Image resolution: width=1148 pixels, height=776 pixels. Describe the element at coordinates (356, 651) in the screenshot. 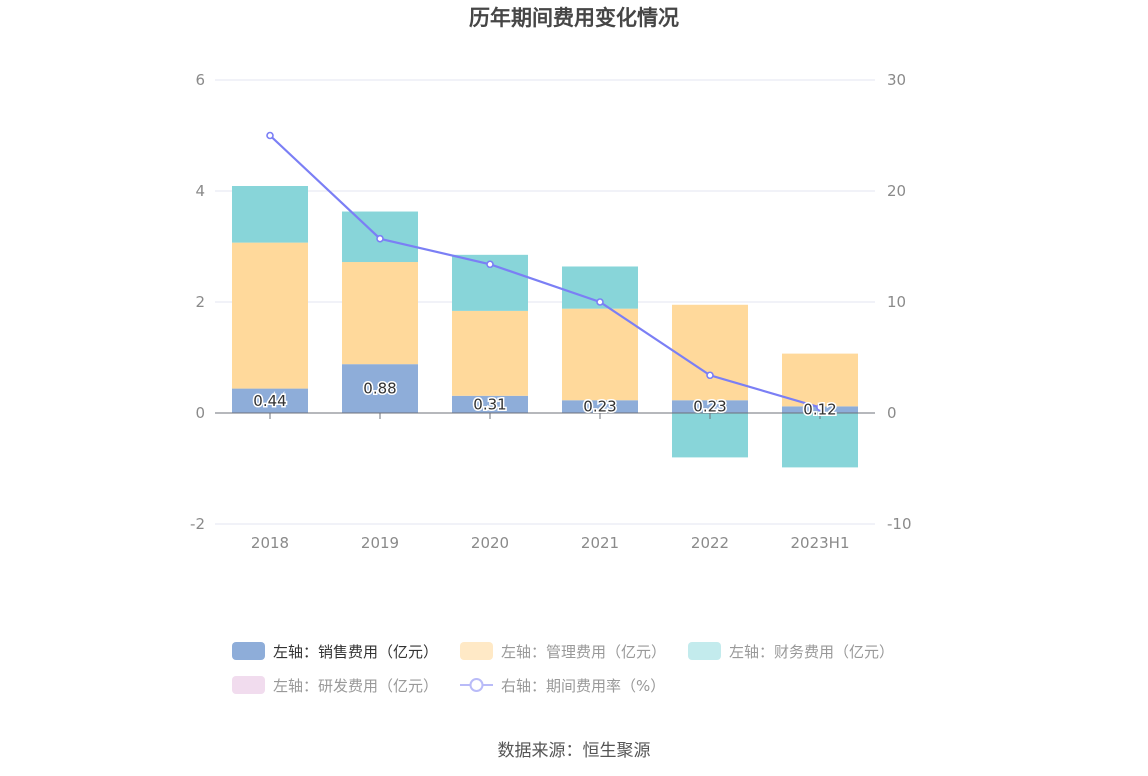

I see `legend-label-sales: 左轴：销售费用（亿元）` at that location.